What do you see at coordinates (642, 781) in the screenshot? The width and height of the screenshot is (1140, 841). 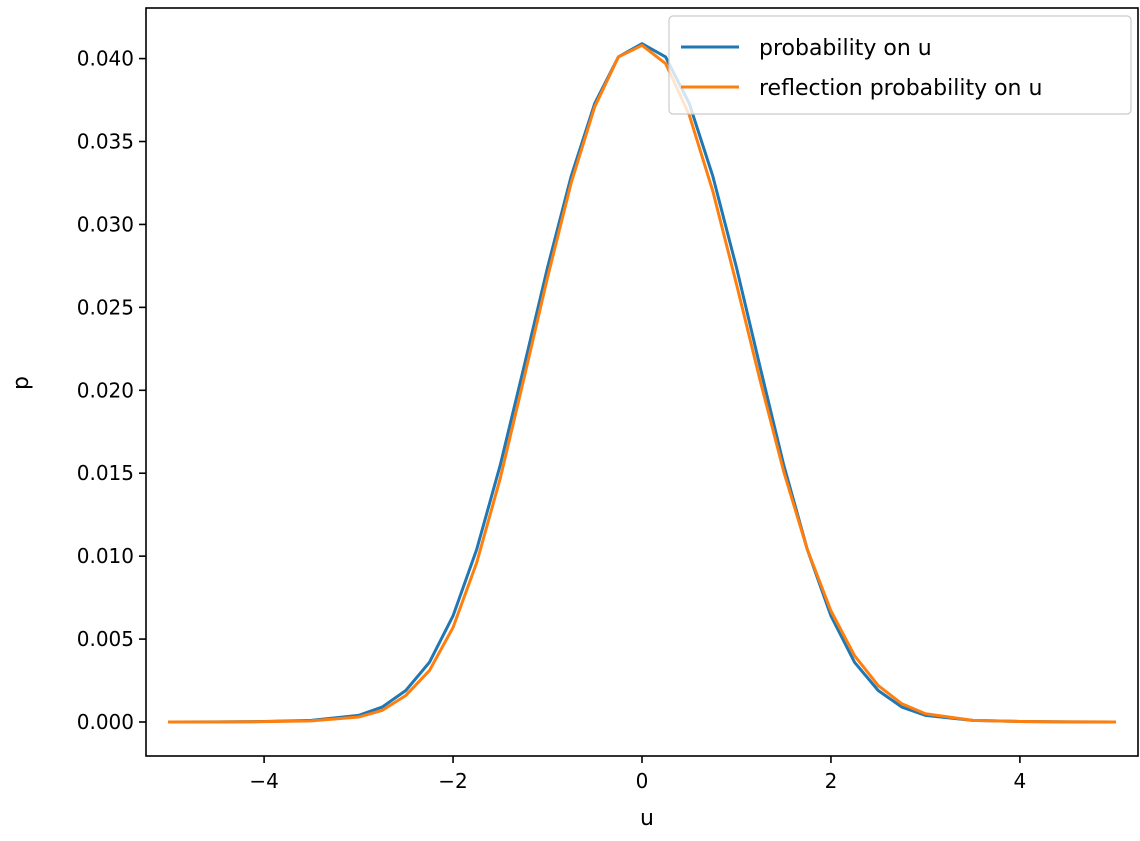 I see `x-tick-label: 0` at bounding box center [642, 781].